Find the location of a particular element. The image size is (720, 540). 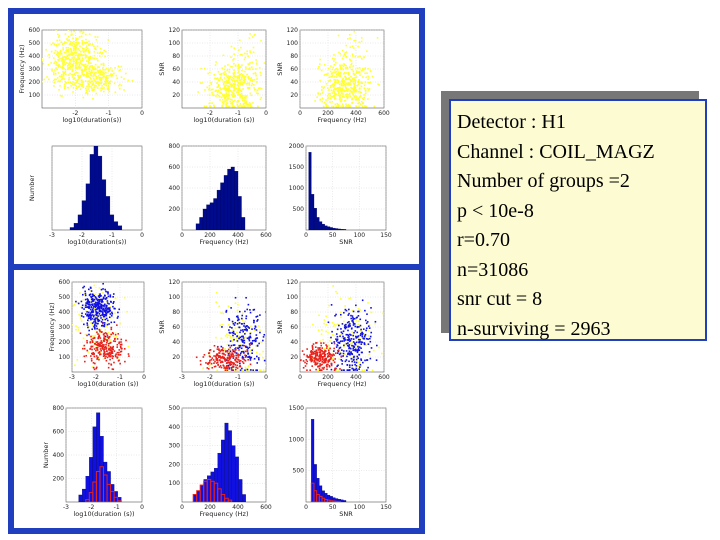

marks is located at coordinates (230, 331).